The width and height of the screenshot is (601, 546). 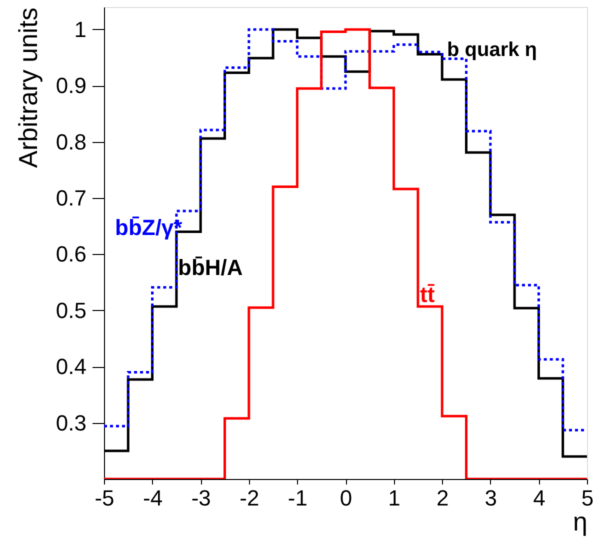 What do you see at coordinates (71, 85) in the screenshot?
I see `y-tick-label: 0.9` at bounding box center [71, 85].